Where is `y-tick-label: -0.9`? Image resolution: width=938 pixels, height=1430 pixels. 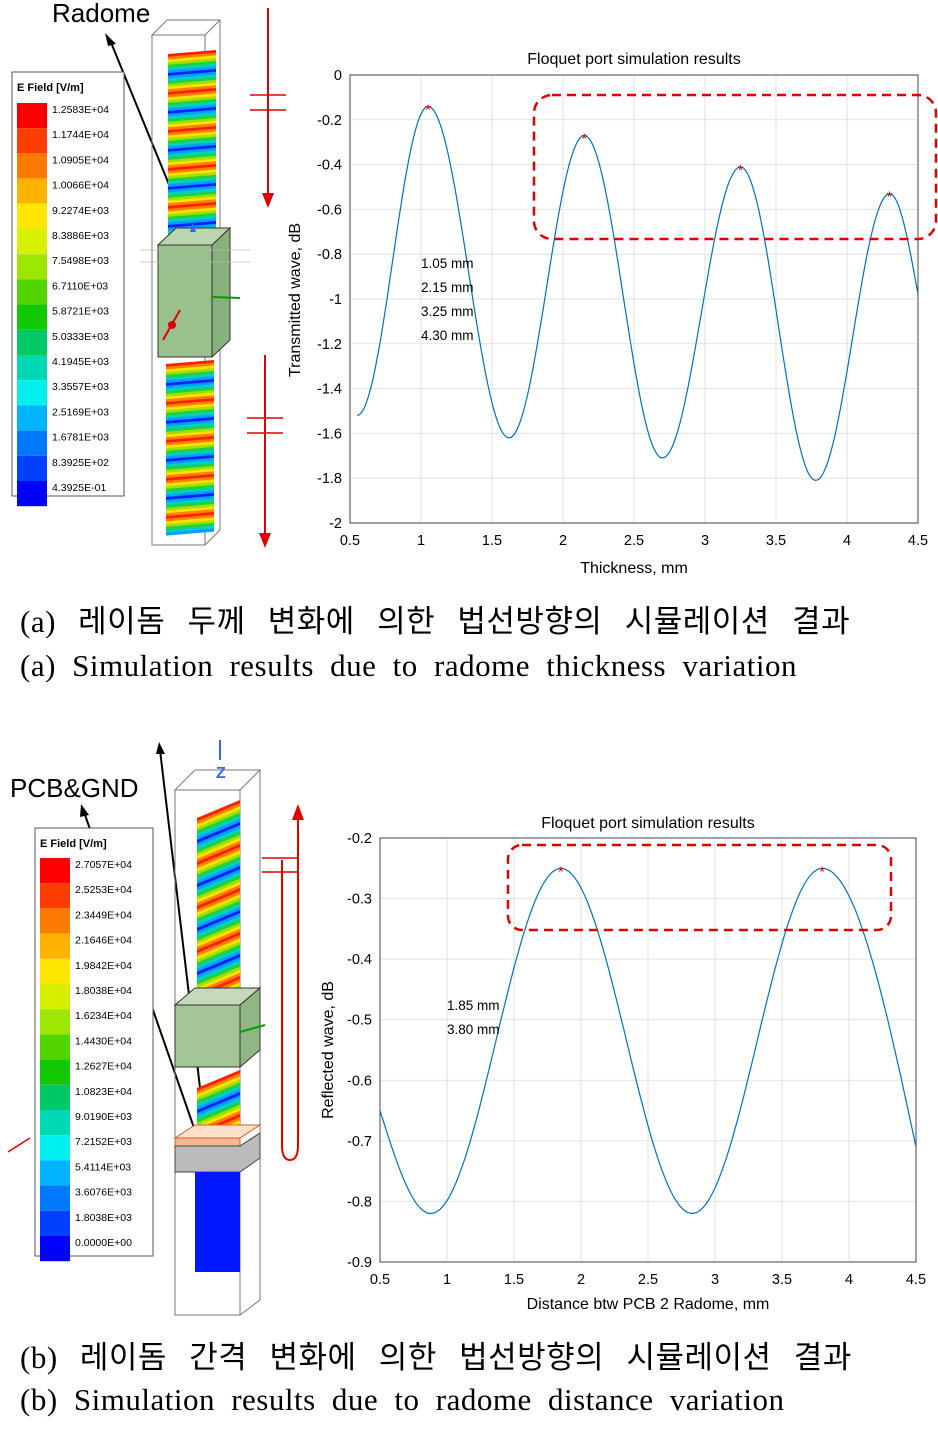
y-tick-label: -0.9 is located at coordinates (359, 1263).